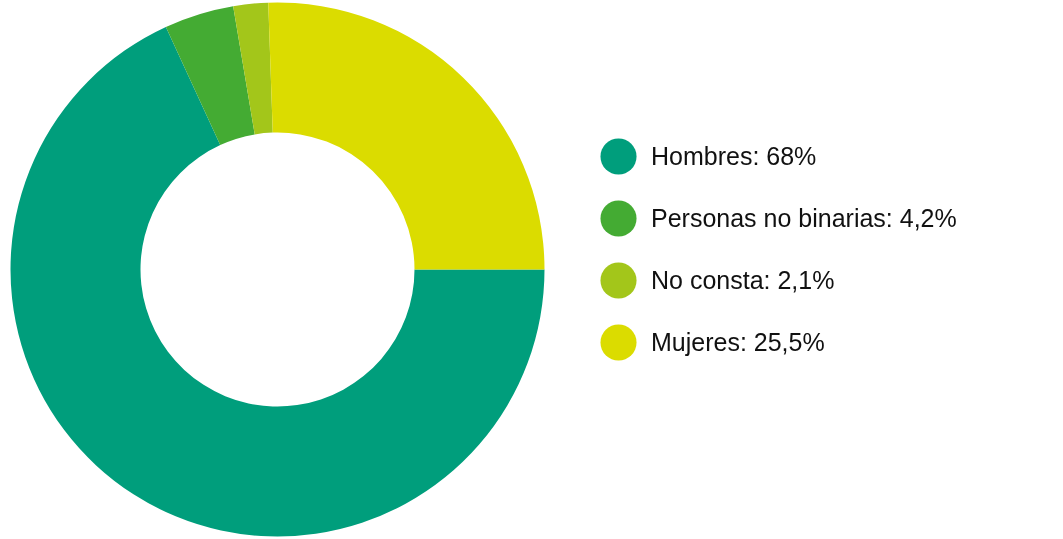 This screenshot has width=1063, height=539. What do you see at coordinates (743, 279) in the screenshot?
I see `legend-label: No consta: 2,1%` at bounding box center [743, 279].